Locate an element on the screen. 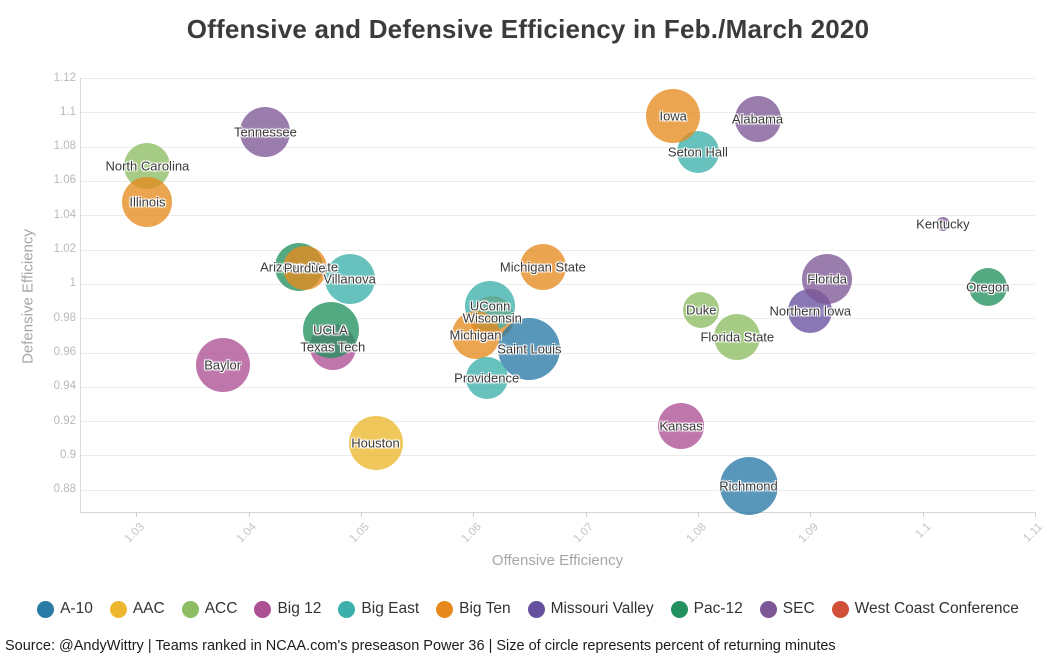 The image size is (1056, 670). bubble-iowa is located at coordinates (673, 115).